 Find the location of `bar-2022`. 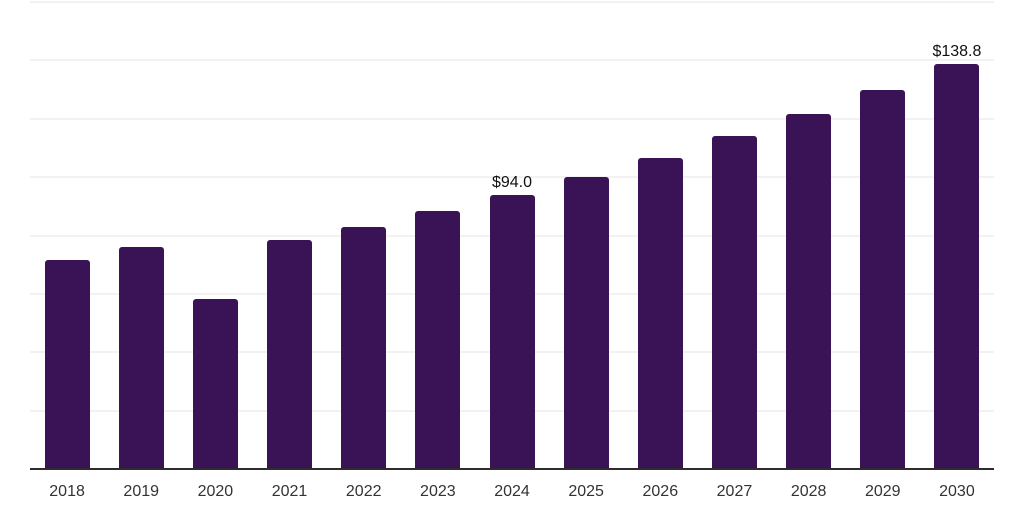

bar-2022 is located at coordinates (364, 347).